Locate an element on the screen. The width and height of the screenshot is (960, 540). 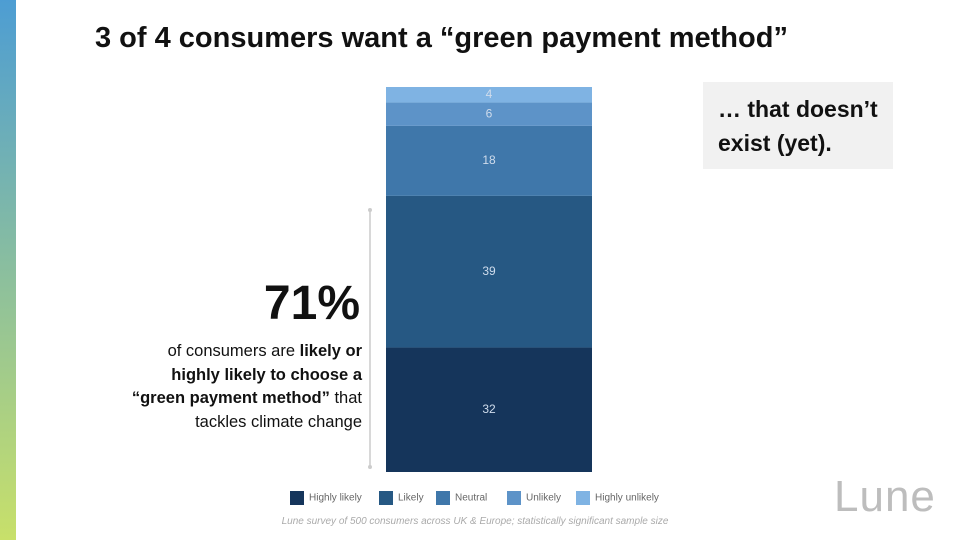
data-label: 4 is located at coordinates (489, 94).